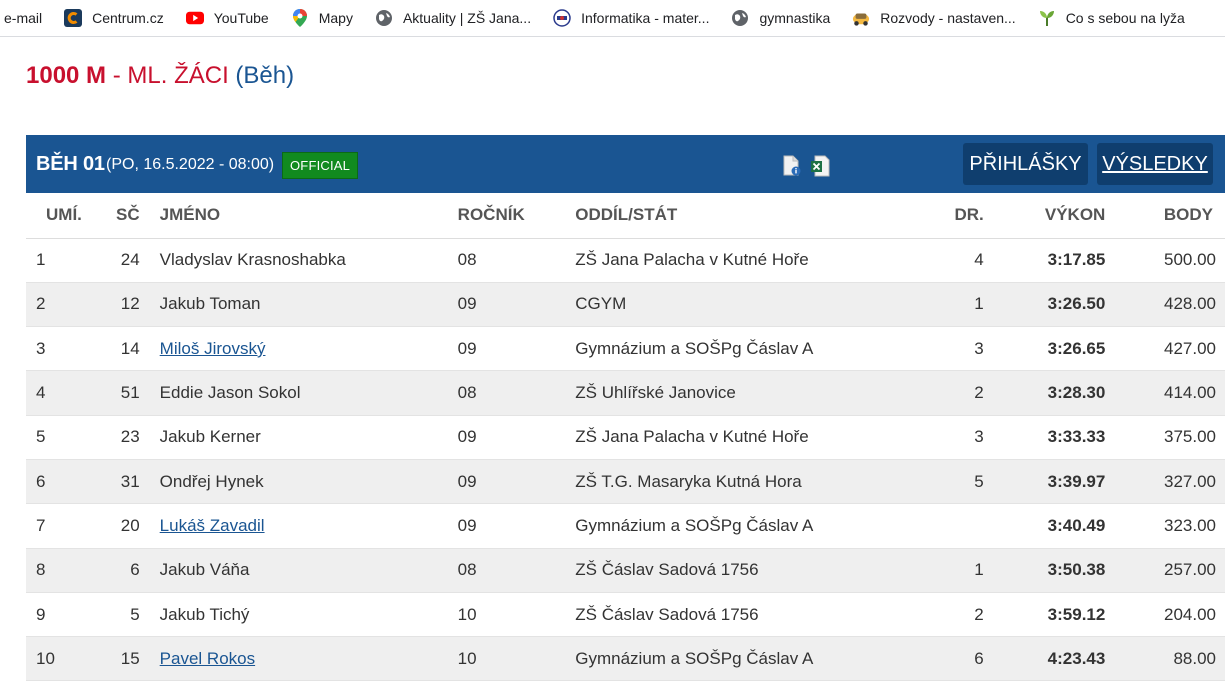 Image resolution: width=1225 pixels, height=681 pixels. What do you see at coordinates (747, 216) in the screenshot?
I see `column-header-club: ODDÍL/STÁT` at bounding box center [747, 216].